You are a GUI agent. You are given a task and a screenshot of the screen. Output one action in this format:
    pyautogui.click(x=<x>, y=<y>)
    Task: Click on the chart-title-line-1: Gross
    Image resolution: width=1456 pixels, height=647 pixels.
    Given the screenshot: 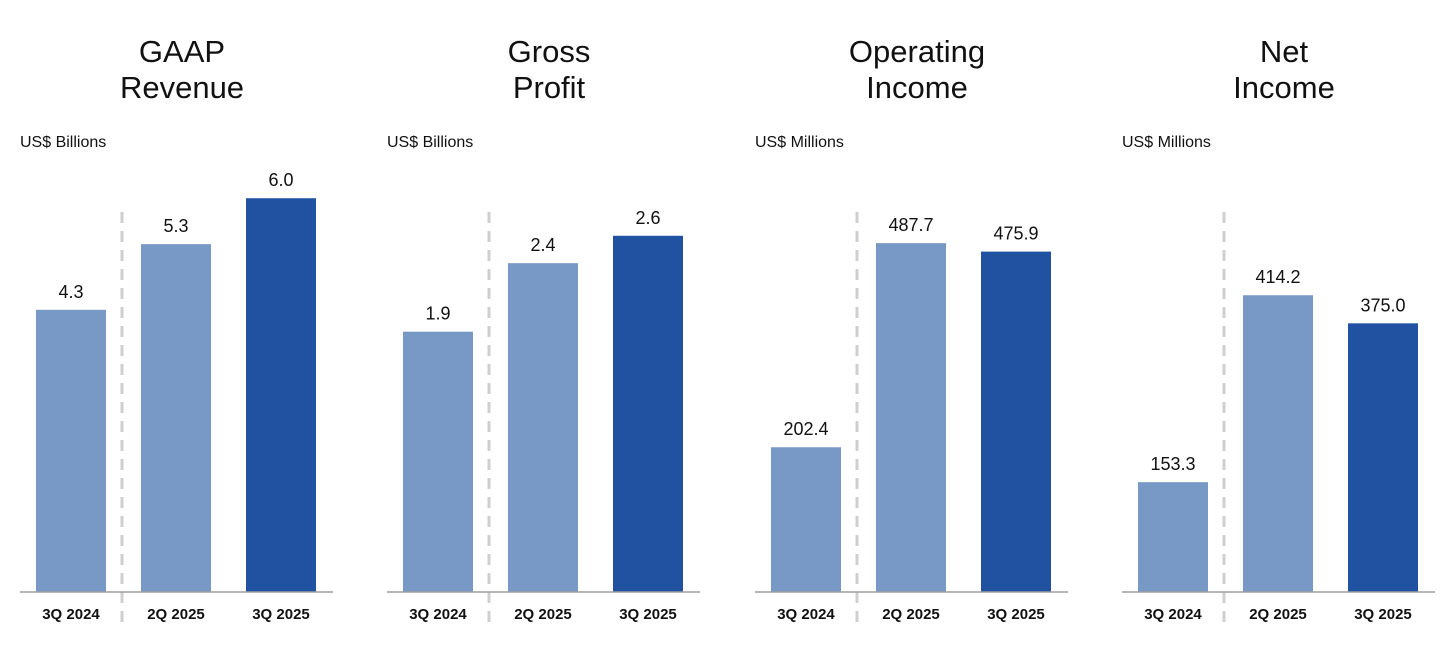 What is the action you would take?
    pyautogui.click(x=549, y=51)
    